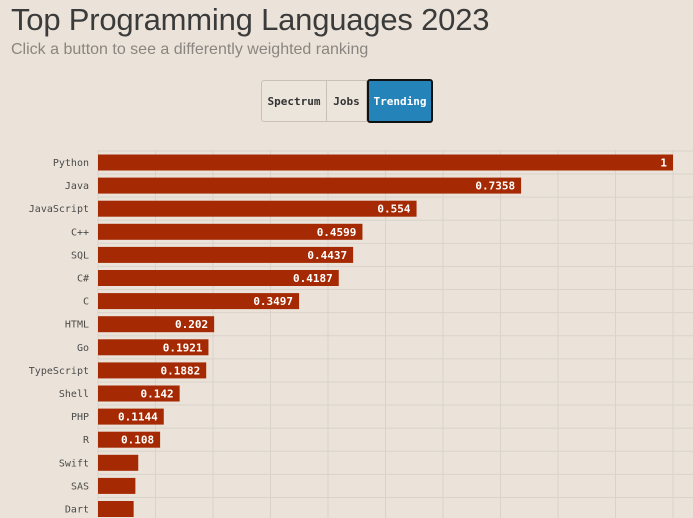 This screenshot has width=693, height=518. What do you see at coordinates (337, 232) in the screenshot?
I see `data-label: 0.4599` at bounding box center [337, 232].